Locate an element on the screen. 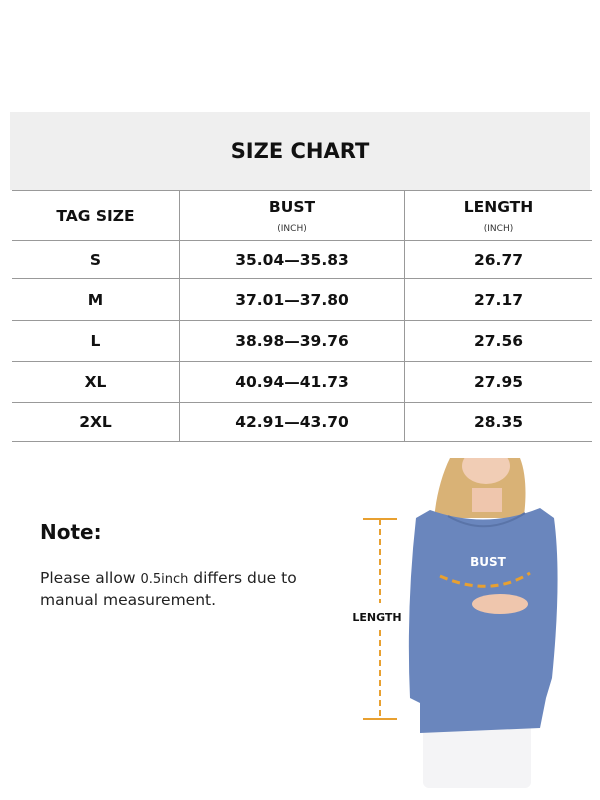  table-row: XL 40.94—41.73 27.95 is located at coordinates (302, 382).